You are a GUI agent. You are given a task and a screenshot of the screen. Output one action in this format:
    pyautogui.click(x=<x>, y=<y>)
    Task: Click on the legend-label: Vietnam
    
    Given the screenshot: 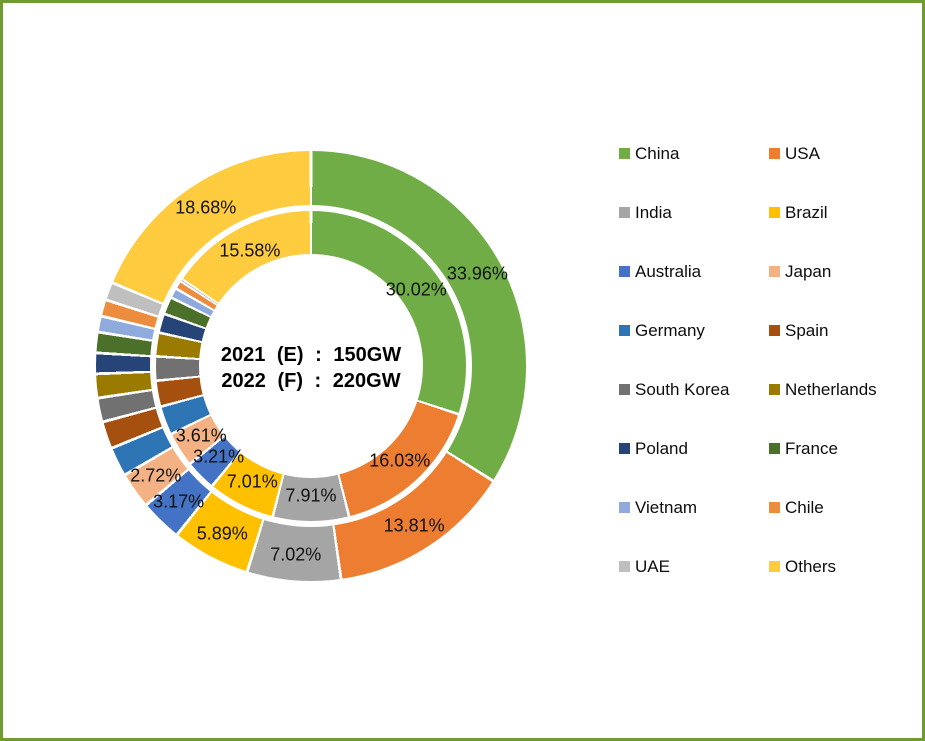 What is the action you would take?
    pyautogui.click(x=666, y=507)
    